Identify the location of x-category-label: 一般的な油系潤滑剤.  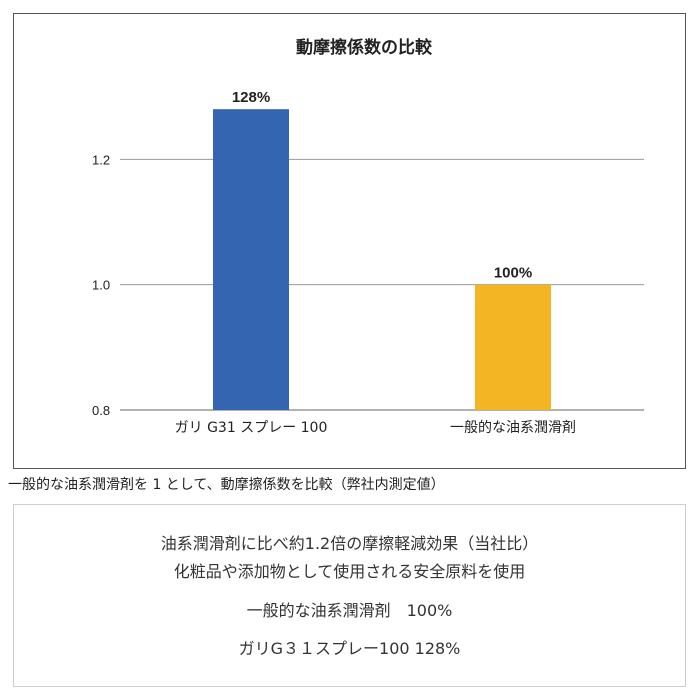
(513, 427).